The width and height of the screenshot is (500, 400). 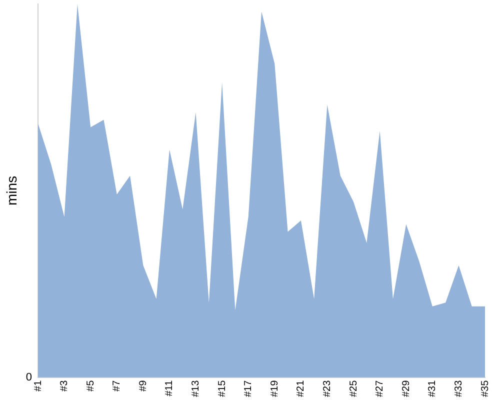 What do you see at coordinates (143, 386) in the screenshot?
I see `x-tick-label: #9` at bounding box center [143, 386].